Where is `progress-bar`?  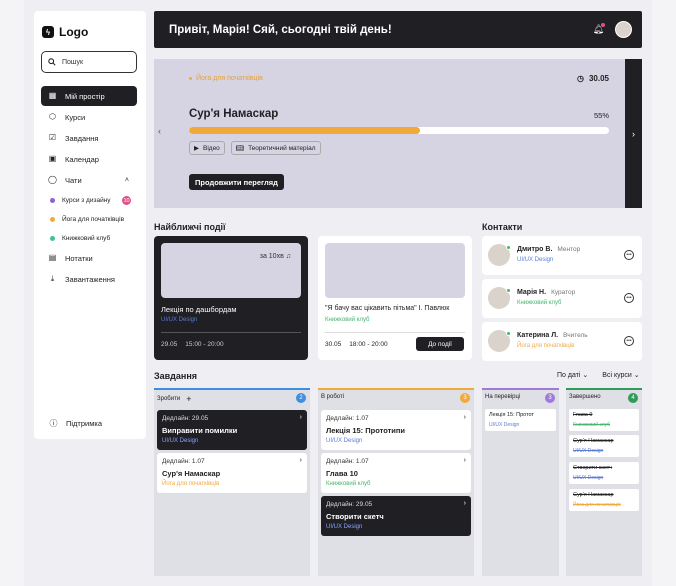
progress-bar is located at coordinates (399, 130).